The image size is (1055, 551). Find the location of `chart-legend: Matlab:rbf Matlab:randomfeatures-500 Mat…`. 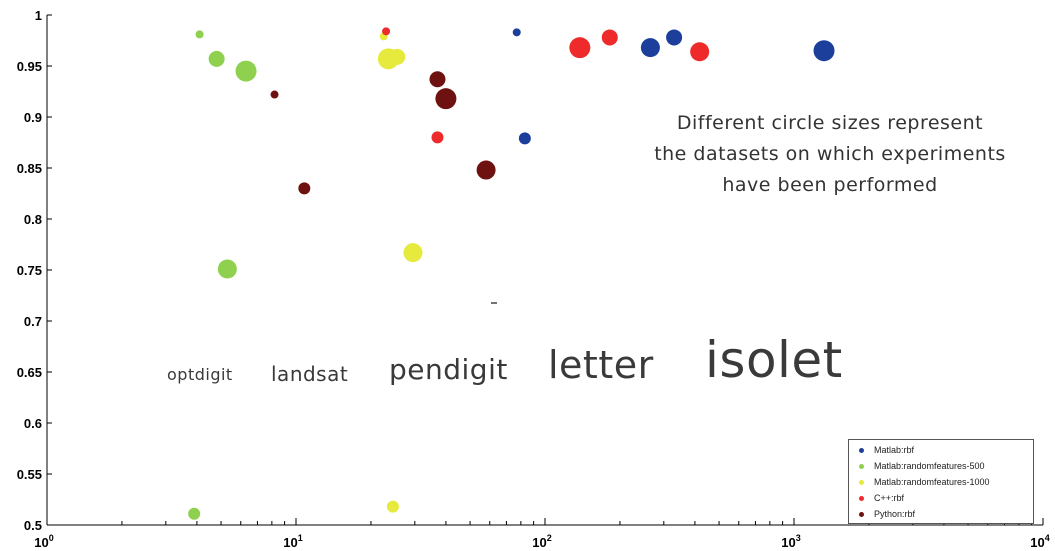

chart-legend: Matlab:rbf Matlab:randomfeatures-500 Mat… is located at coordinates (941, 481).